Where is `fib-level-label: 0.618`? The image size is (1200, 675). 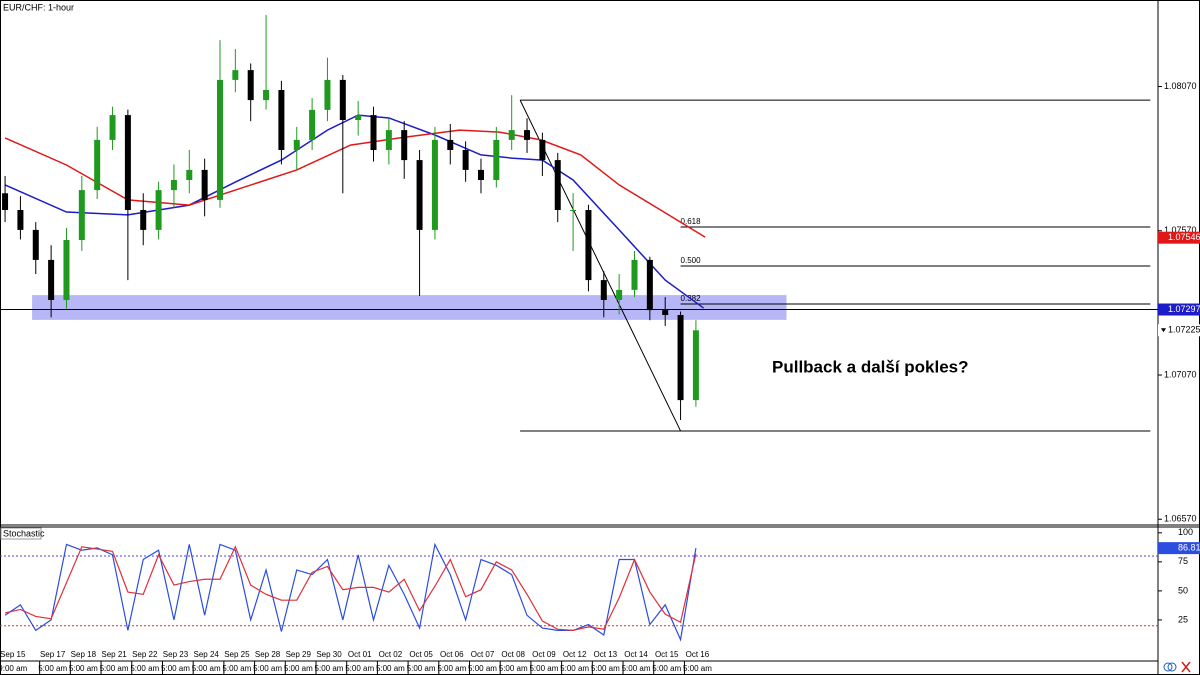 fib-level-label: 0.618 is located at coordinates (691, 221).